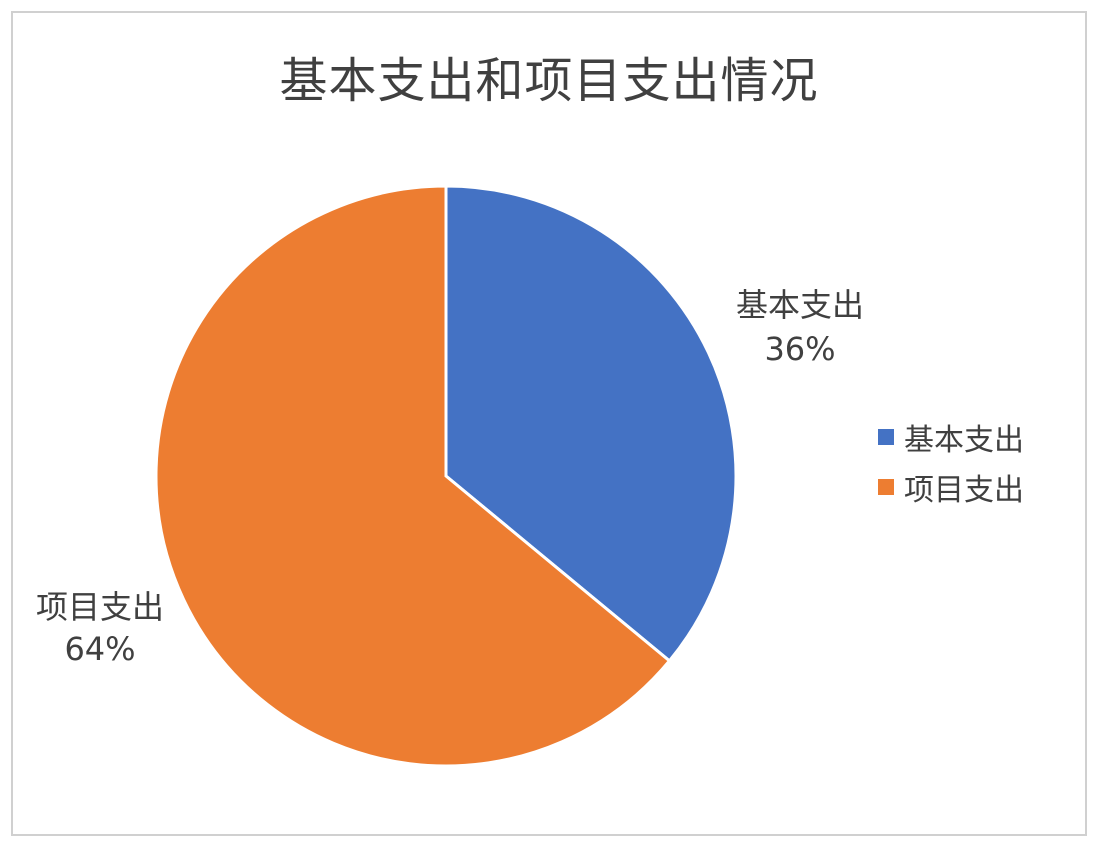 The image size is (1101, 851). Describe the element at coordinates (100, 607) in the screenshot. I see `data-label-category-project: 项目支出` at that location.